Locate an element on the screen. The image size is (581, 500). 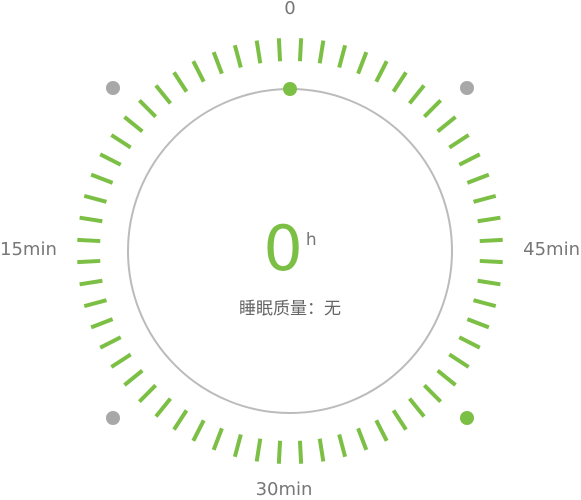
marker-top-right is located at coordinates (467, 88).